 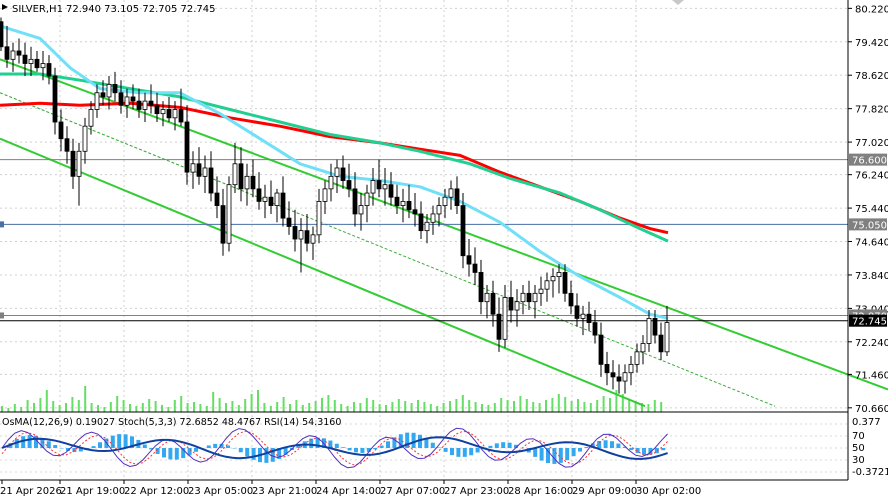 I want to click on time-tick-label: 24 Apr 14:00, so click(x=348, y=491).